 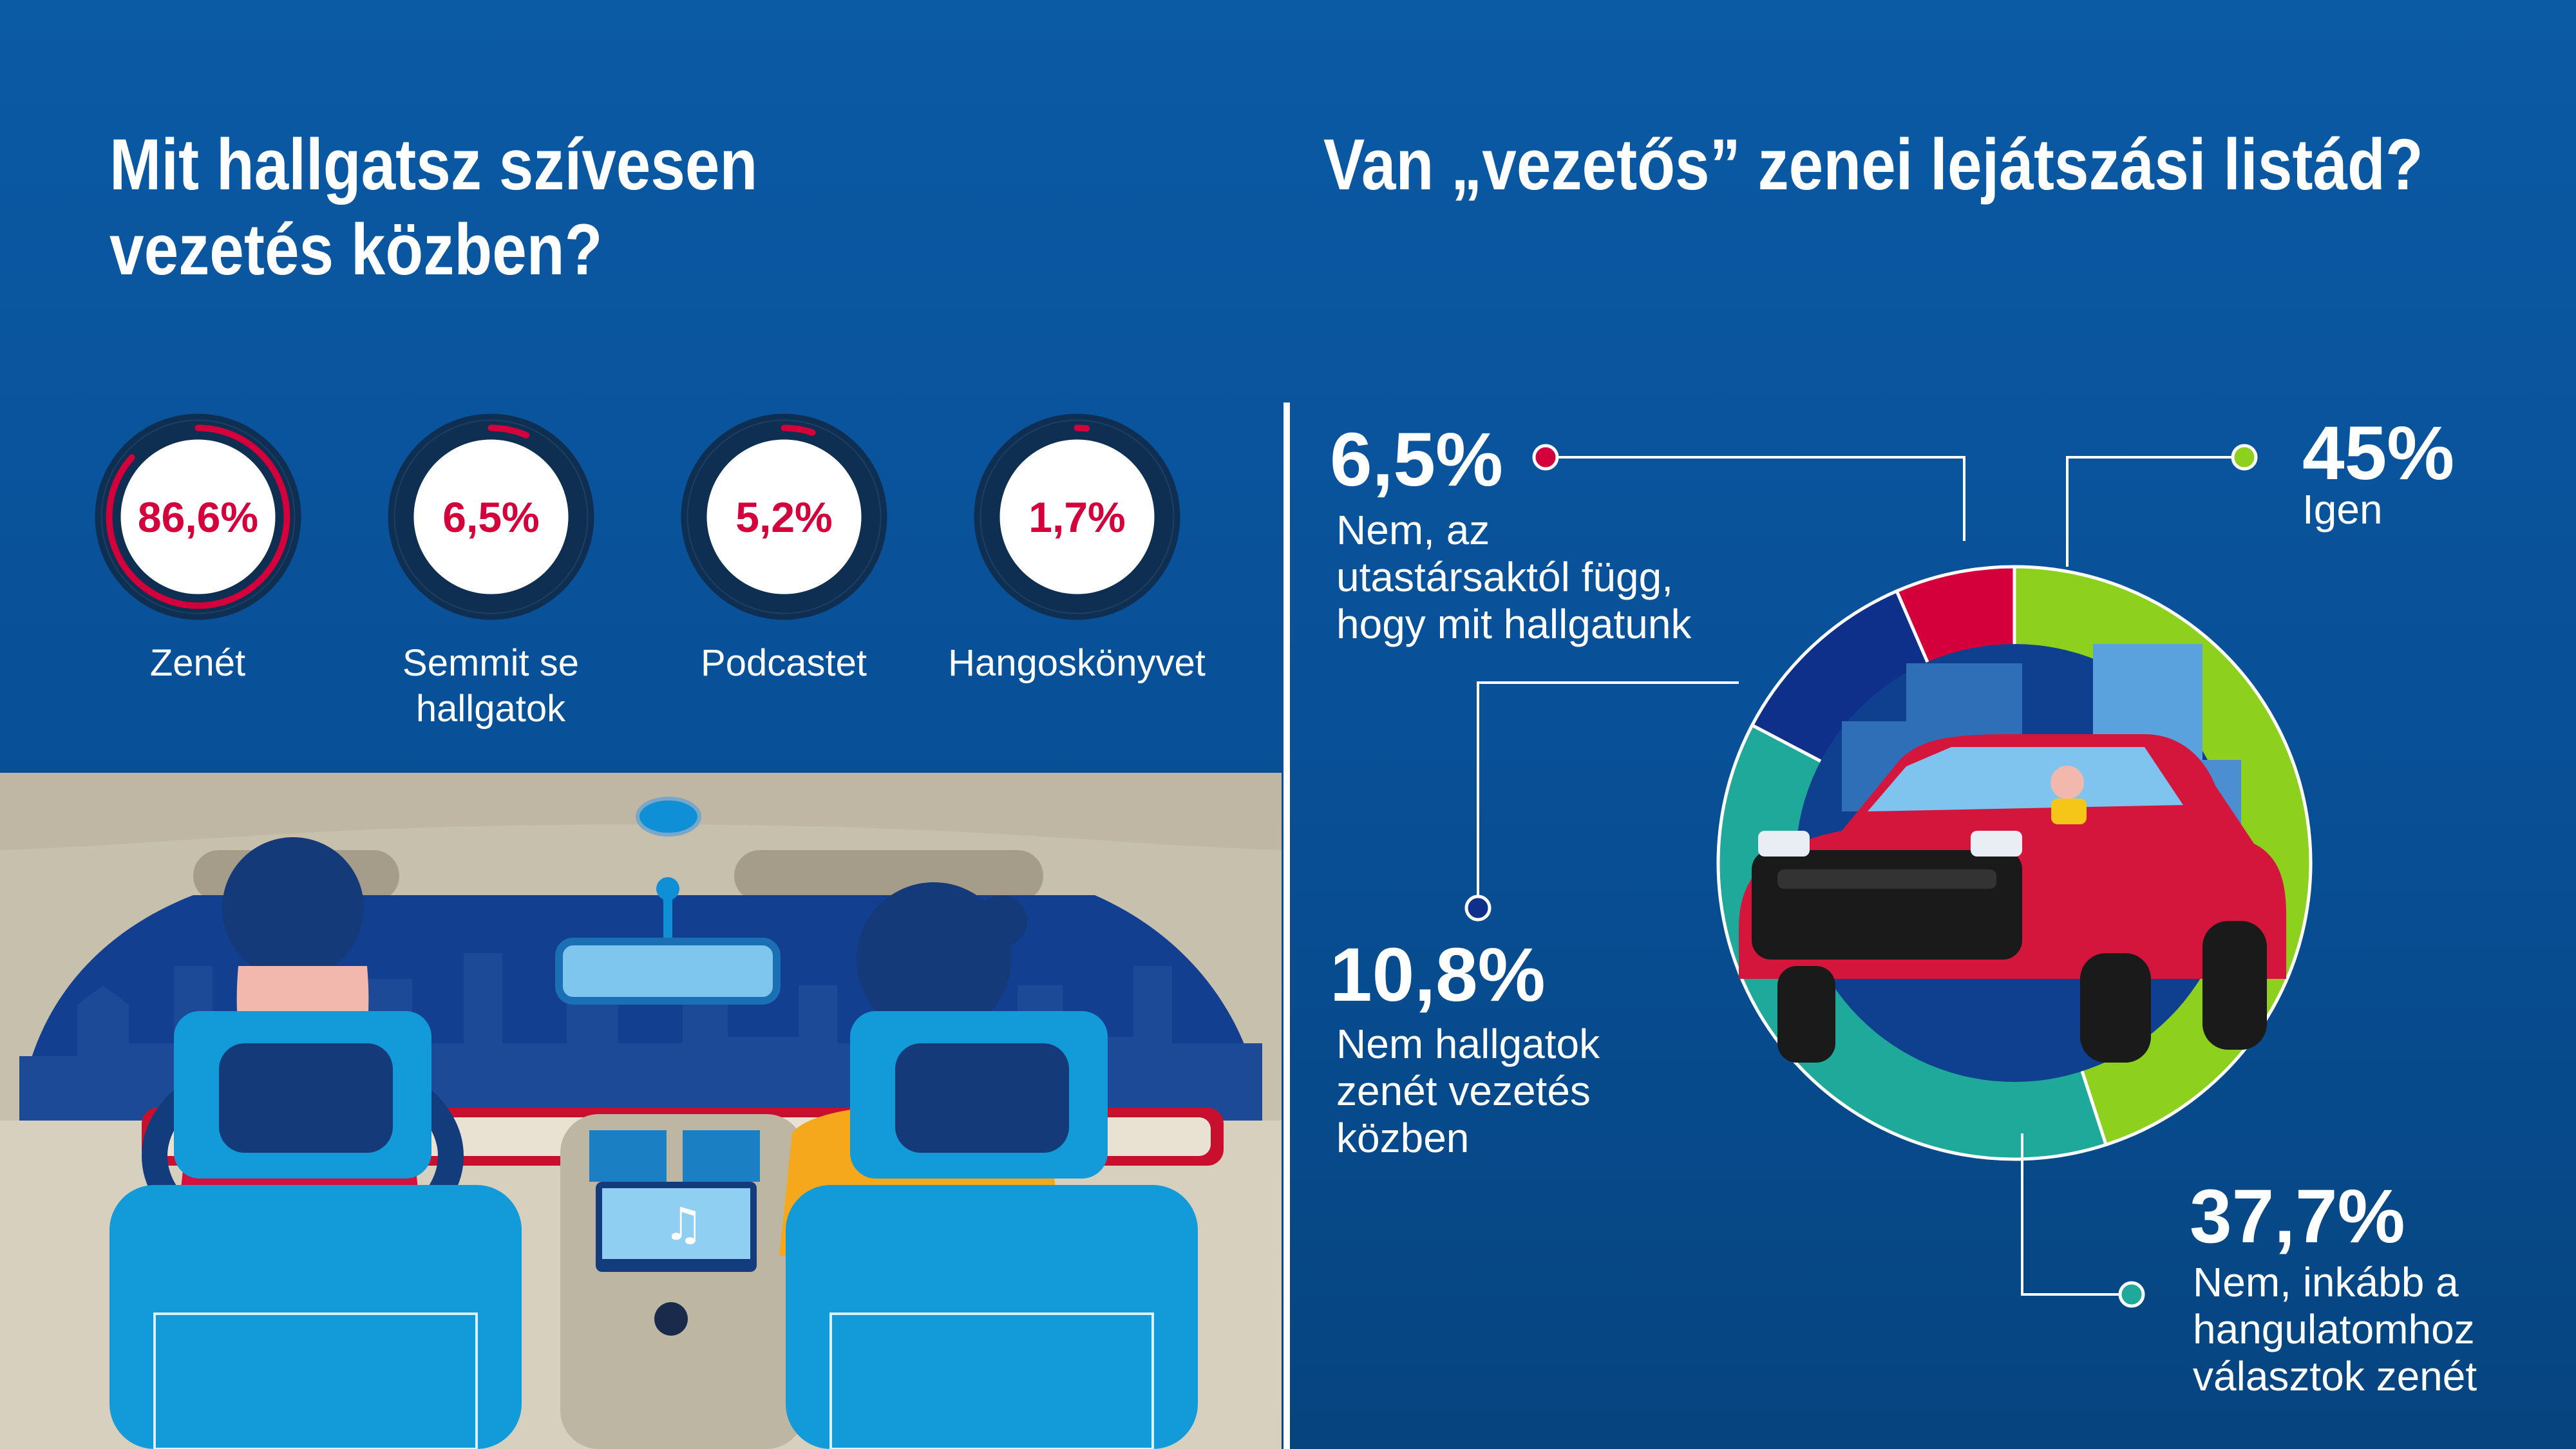 I want to click on donut-slice-utastars, so click(x=1956, y=715).